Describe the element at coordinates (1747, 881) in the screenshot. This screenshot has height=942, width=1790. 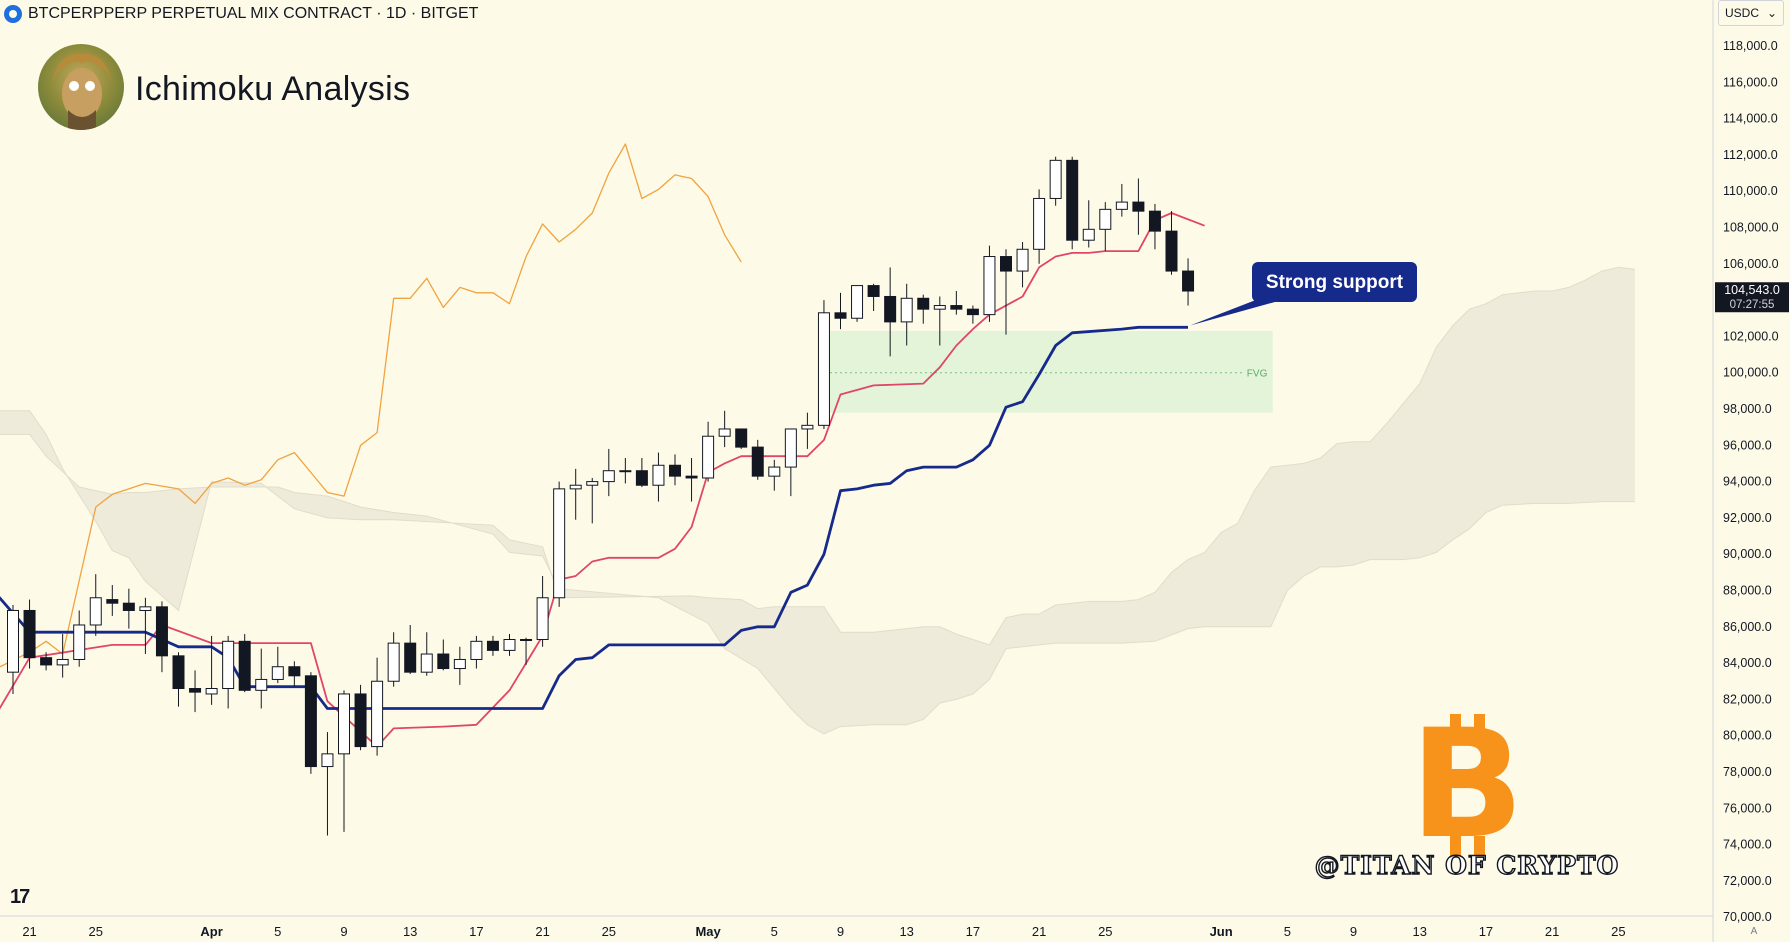
I see `price-tick-label: 72,000.0` at that location.